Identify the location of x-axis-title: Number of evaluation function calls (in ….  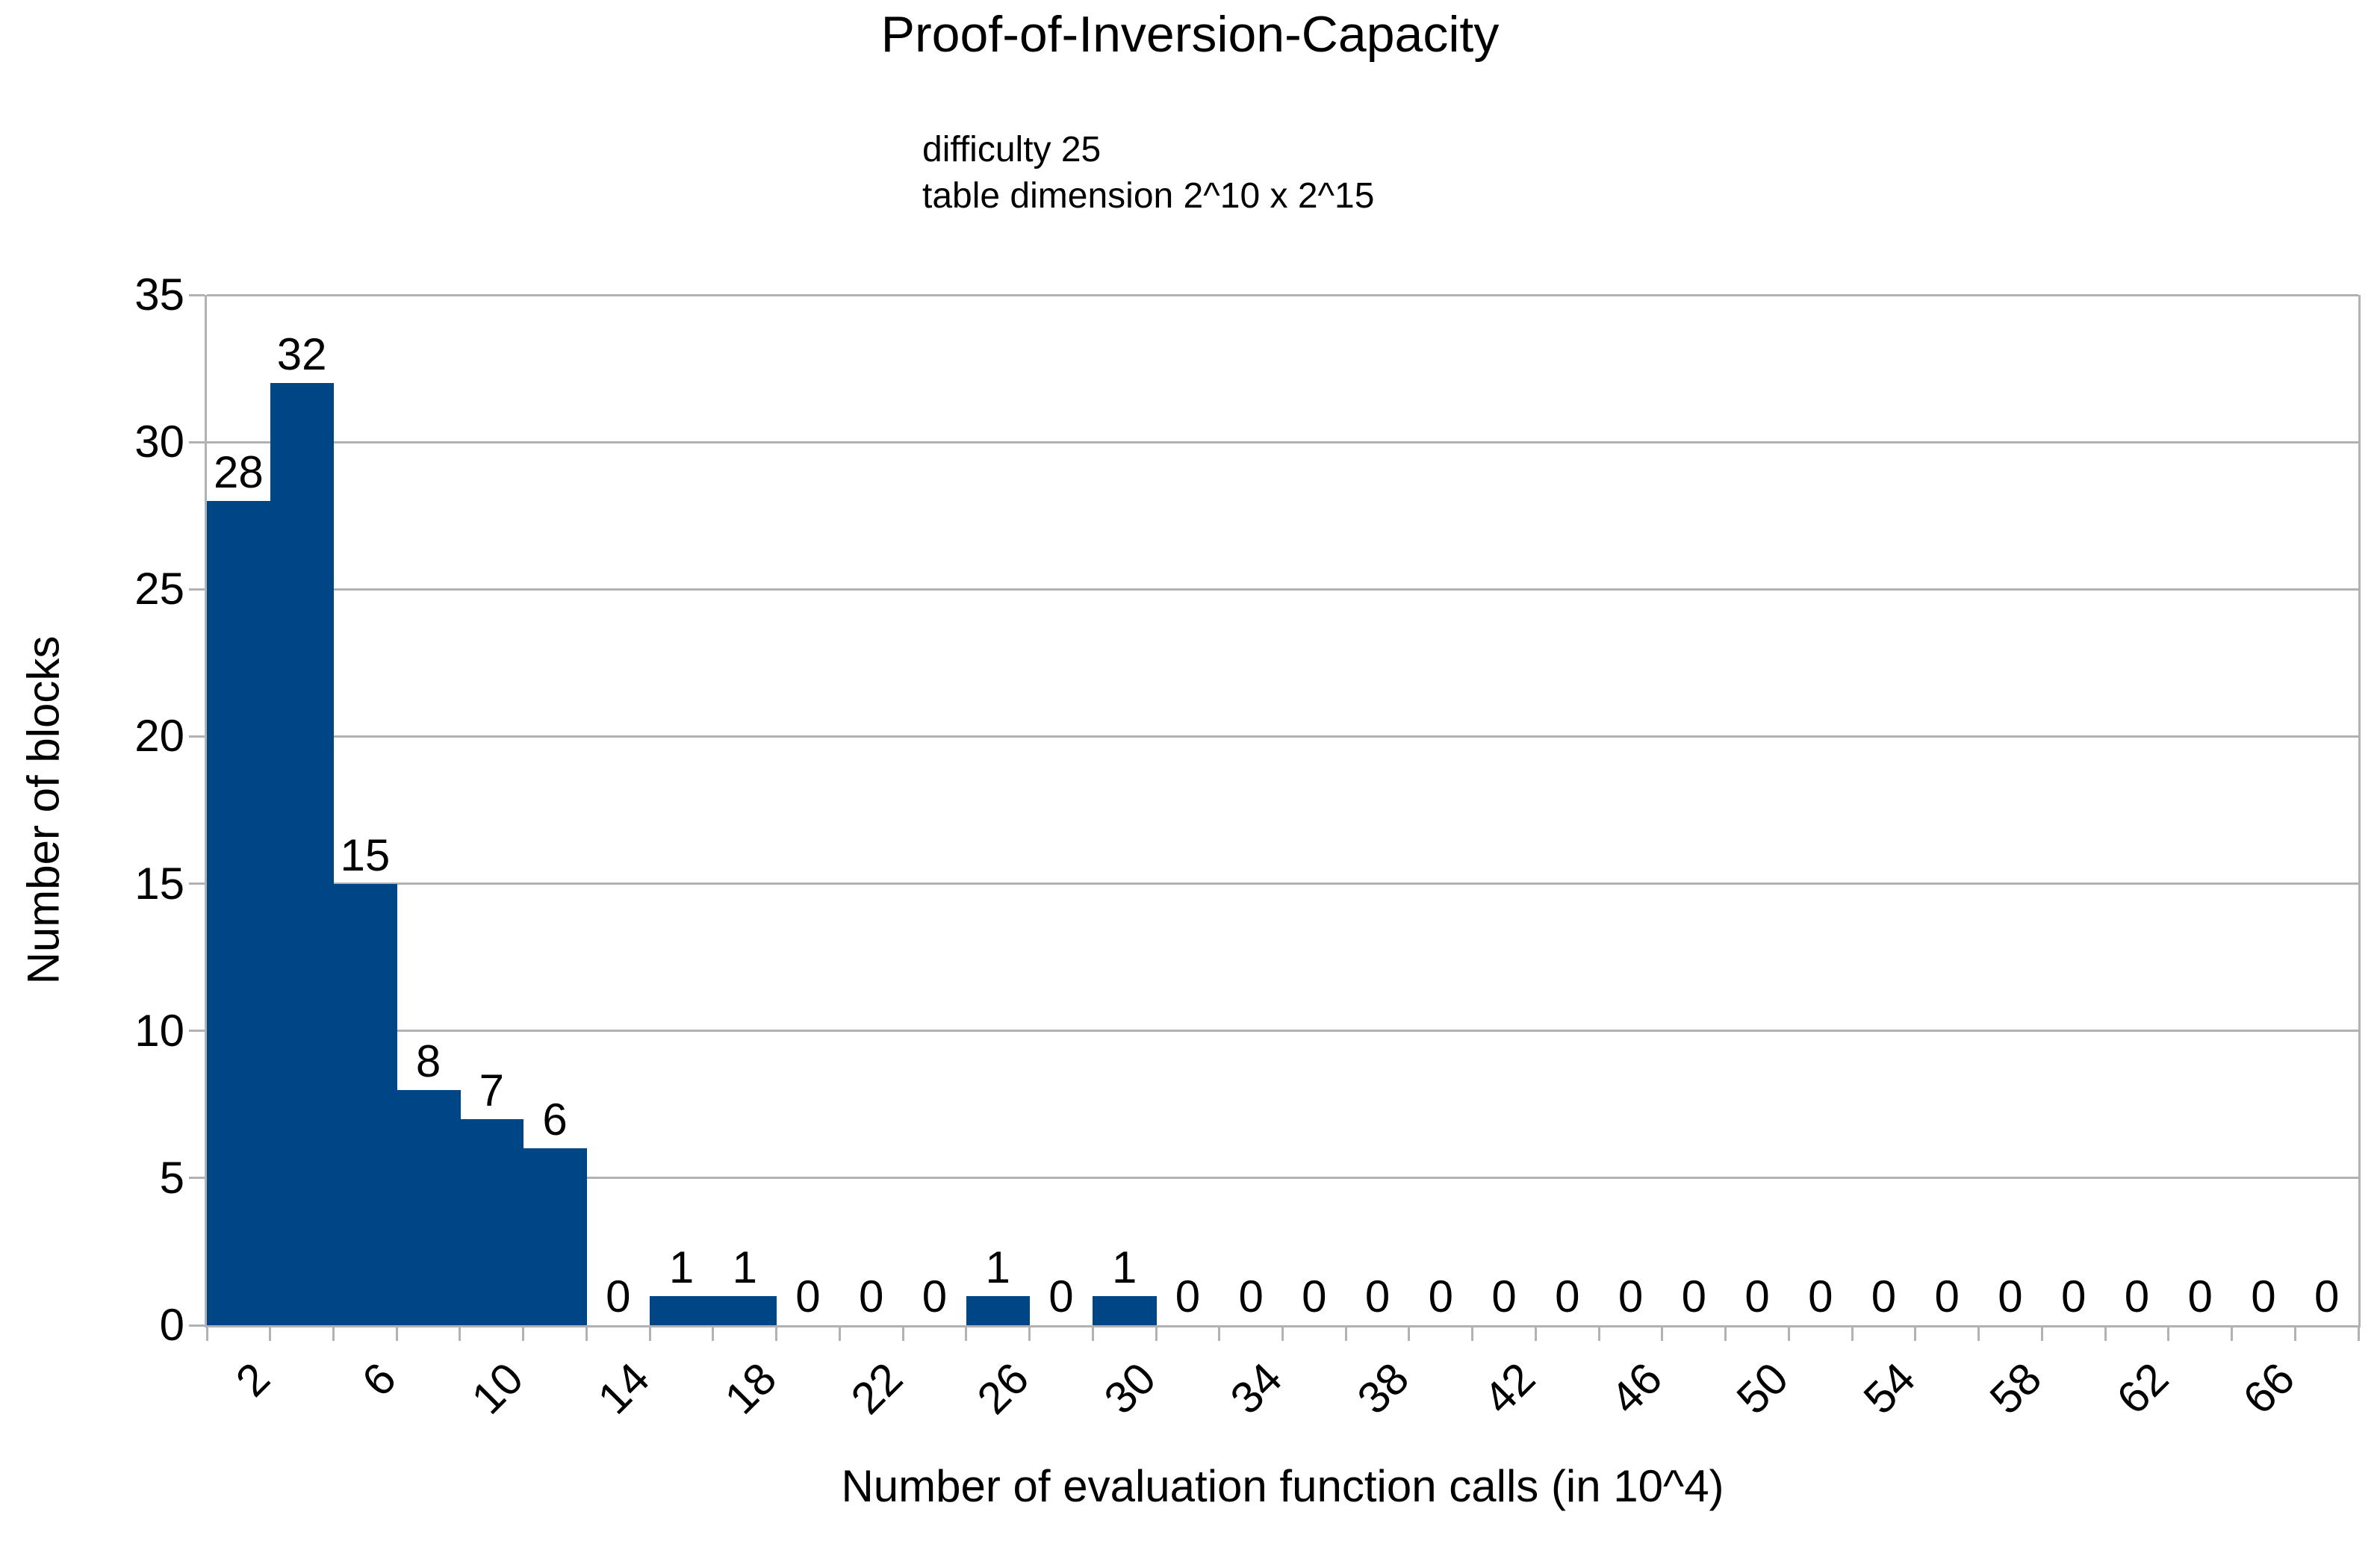
(1282, 1486).